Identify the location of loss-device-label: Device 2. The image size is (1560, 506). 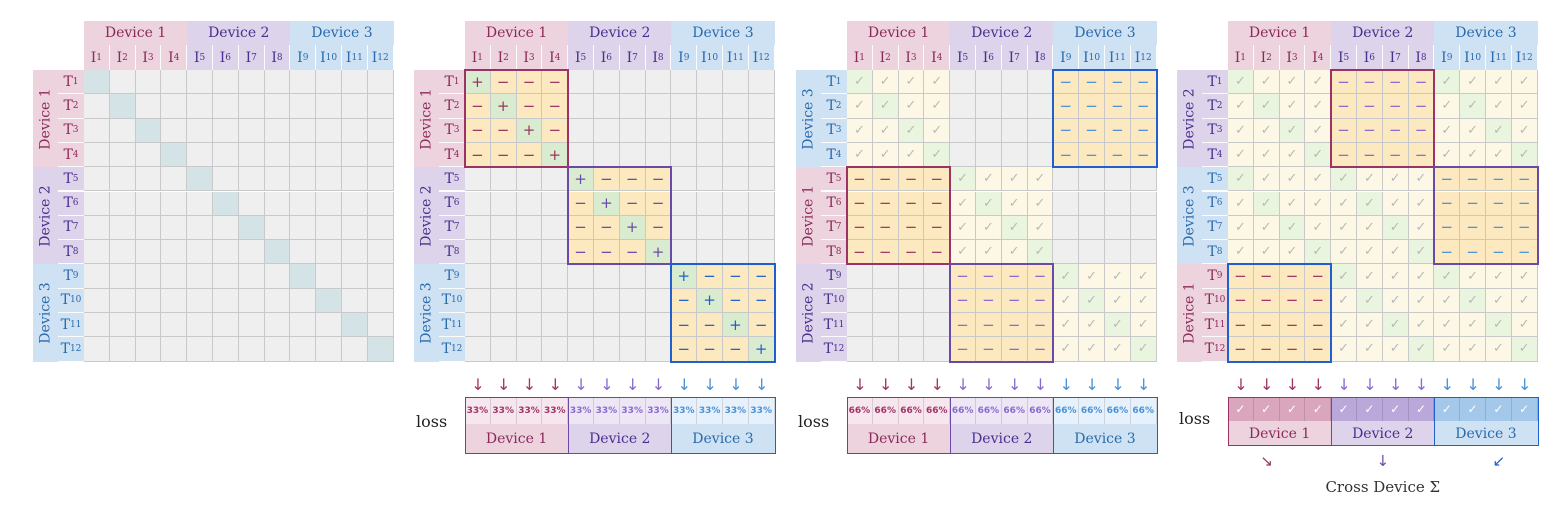
(1383, 433).